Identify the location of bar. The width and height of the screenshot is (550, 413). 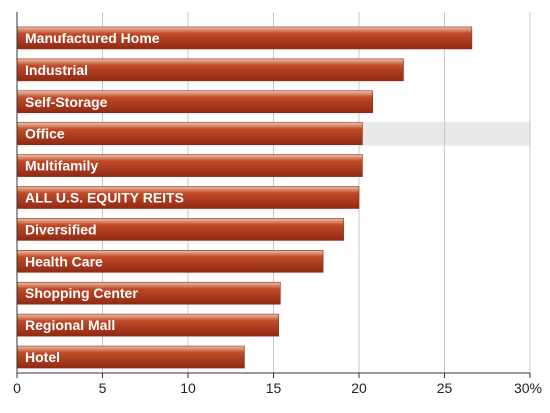
(189, 133).